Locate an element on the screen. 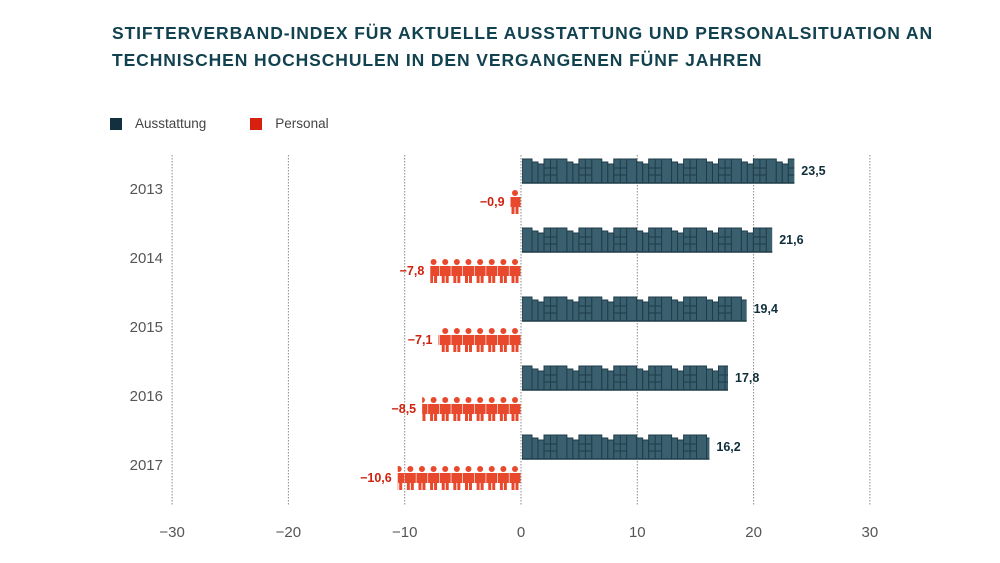 This screenshot has height=563, width=1000. y-category-label: 2013 is located at coordinates (146, 189).